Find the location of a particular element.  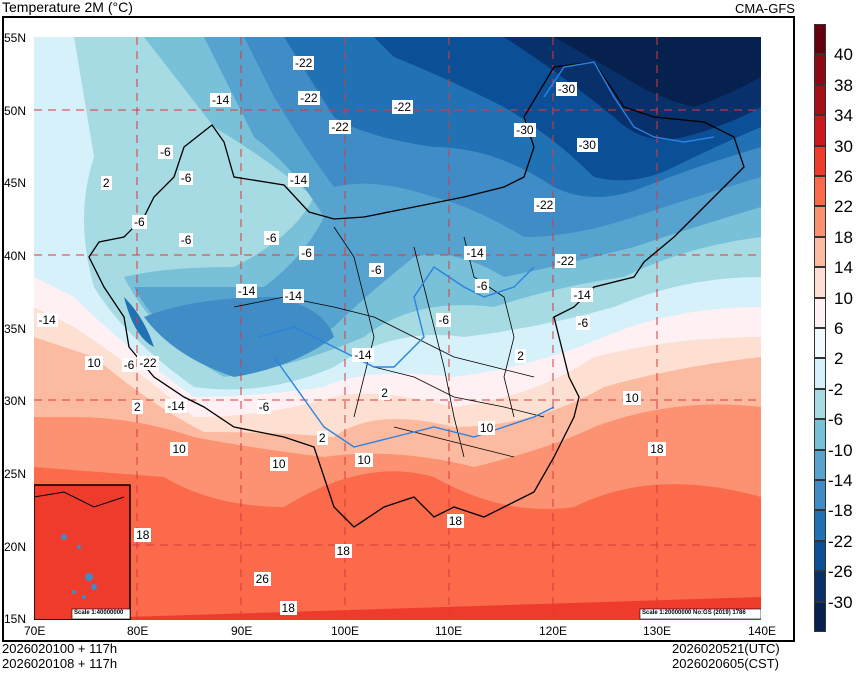

colorbar-label: -6 is located at coordinates (836, 420).